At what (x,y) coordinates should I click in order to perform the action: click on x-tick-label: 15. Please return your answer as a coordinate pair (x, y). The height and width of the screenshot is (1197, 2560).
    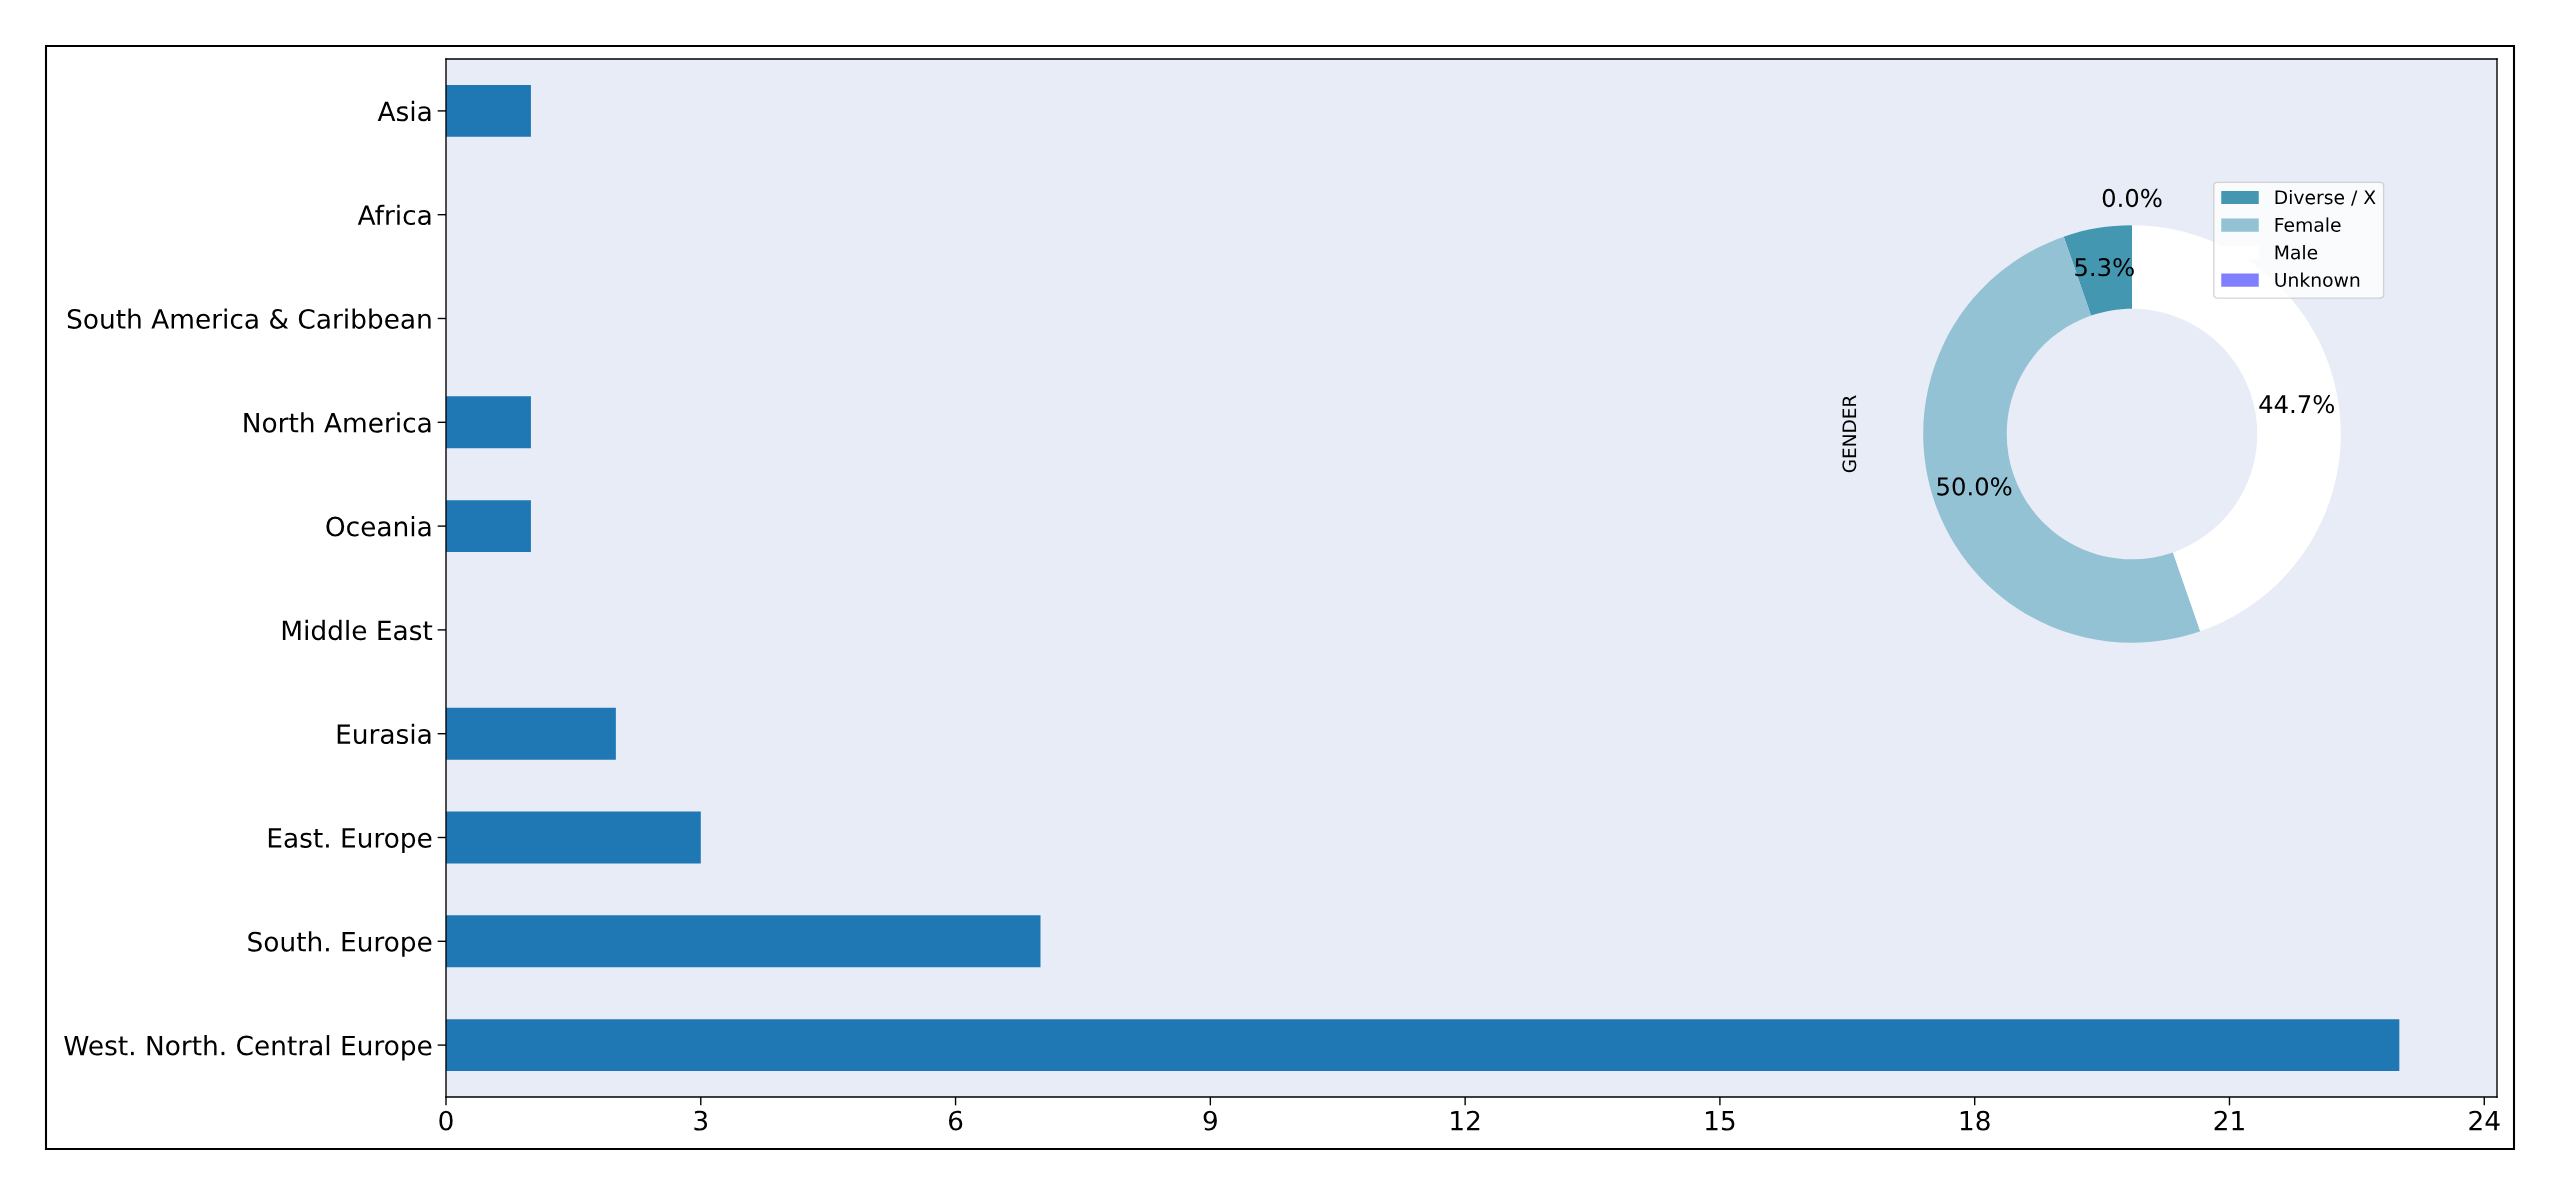
    Looking at the image, I should click on (1720, 1121).